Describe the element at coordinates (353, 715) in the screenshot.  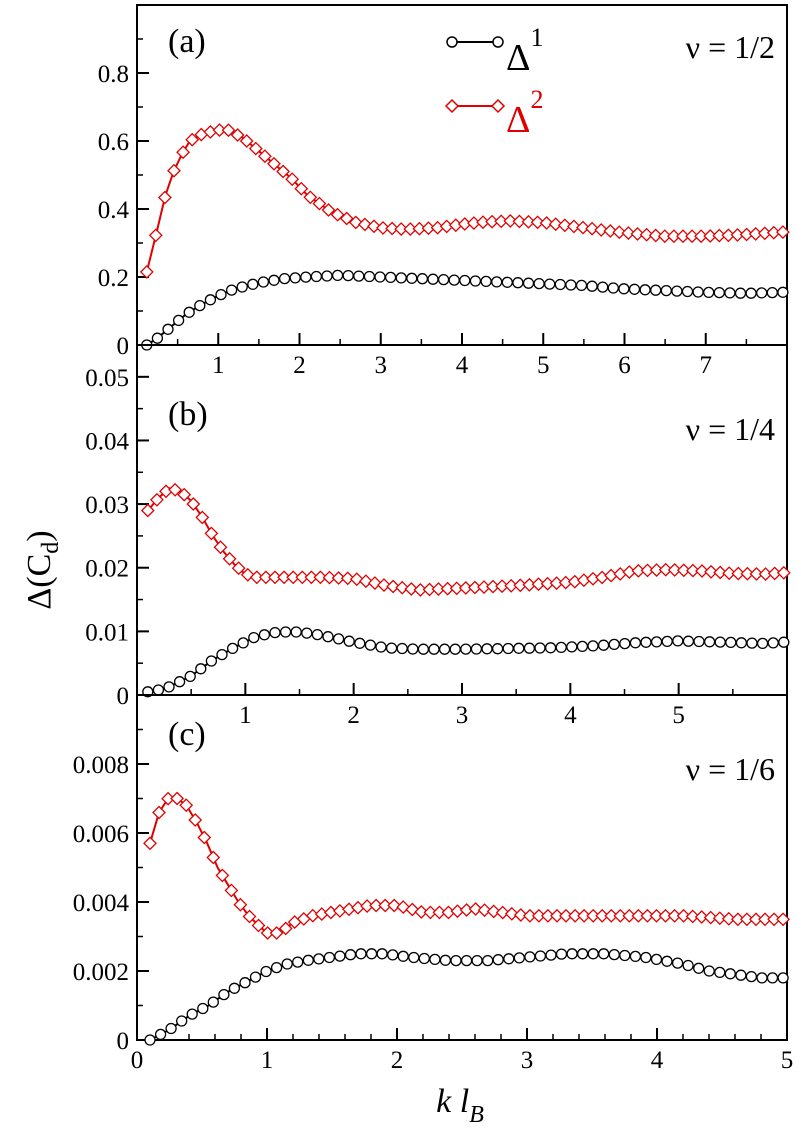
I see `x-tick-label: 2` at that location.